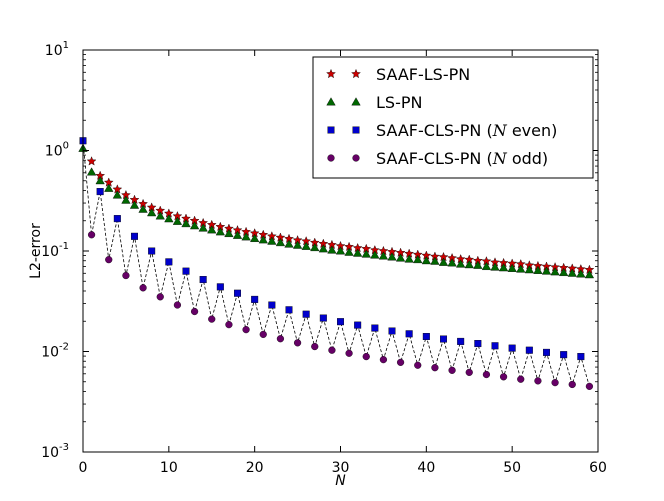  Describe the element at coordinates (55, 351) in the screenshot. I see `y-tick-label: 10⁻²` at that location.